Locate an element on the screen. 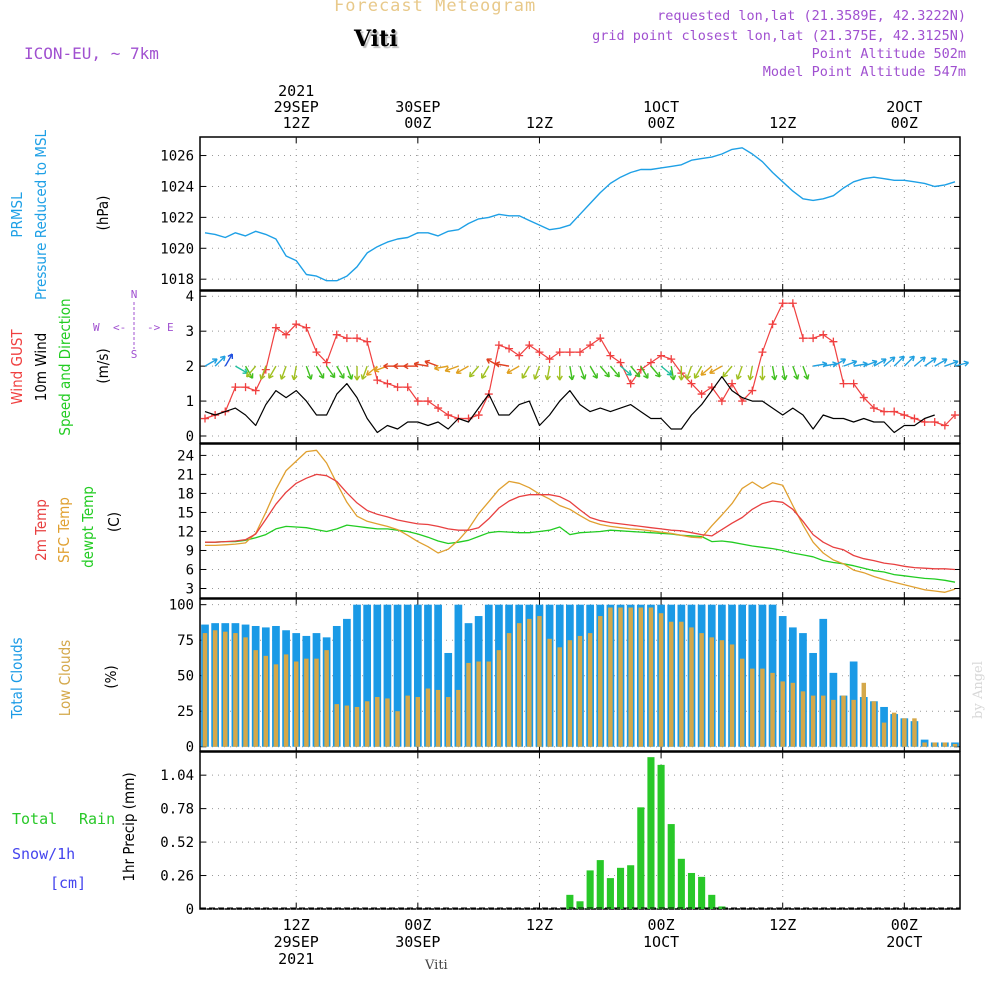 The width and height of the screenshot is (1000, 1000). top-time-label: 12Z is located at coordinates (539, 123).